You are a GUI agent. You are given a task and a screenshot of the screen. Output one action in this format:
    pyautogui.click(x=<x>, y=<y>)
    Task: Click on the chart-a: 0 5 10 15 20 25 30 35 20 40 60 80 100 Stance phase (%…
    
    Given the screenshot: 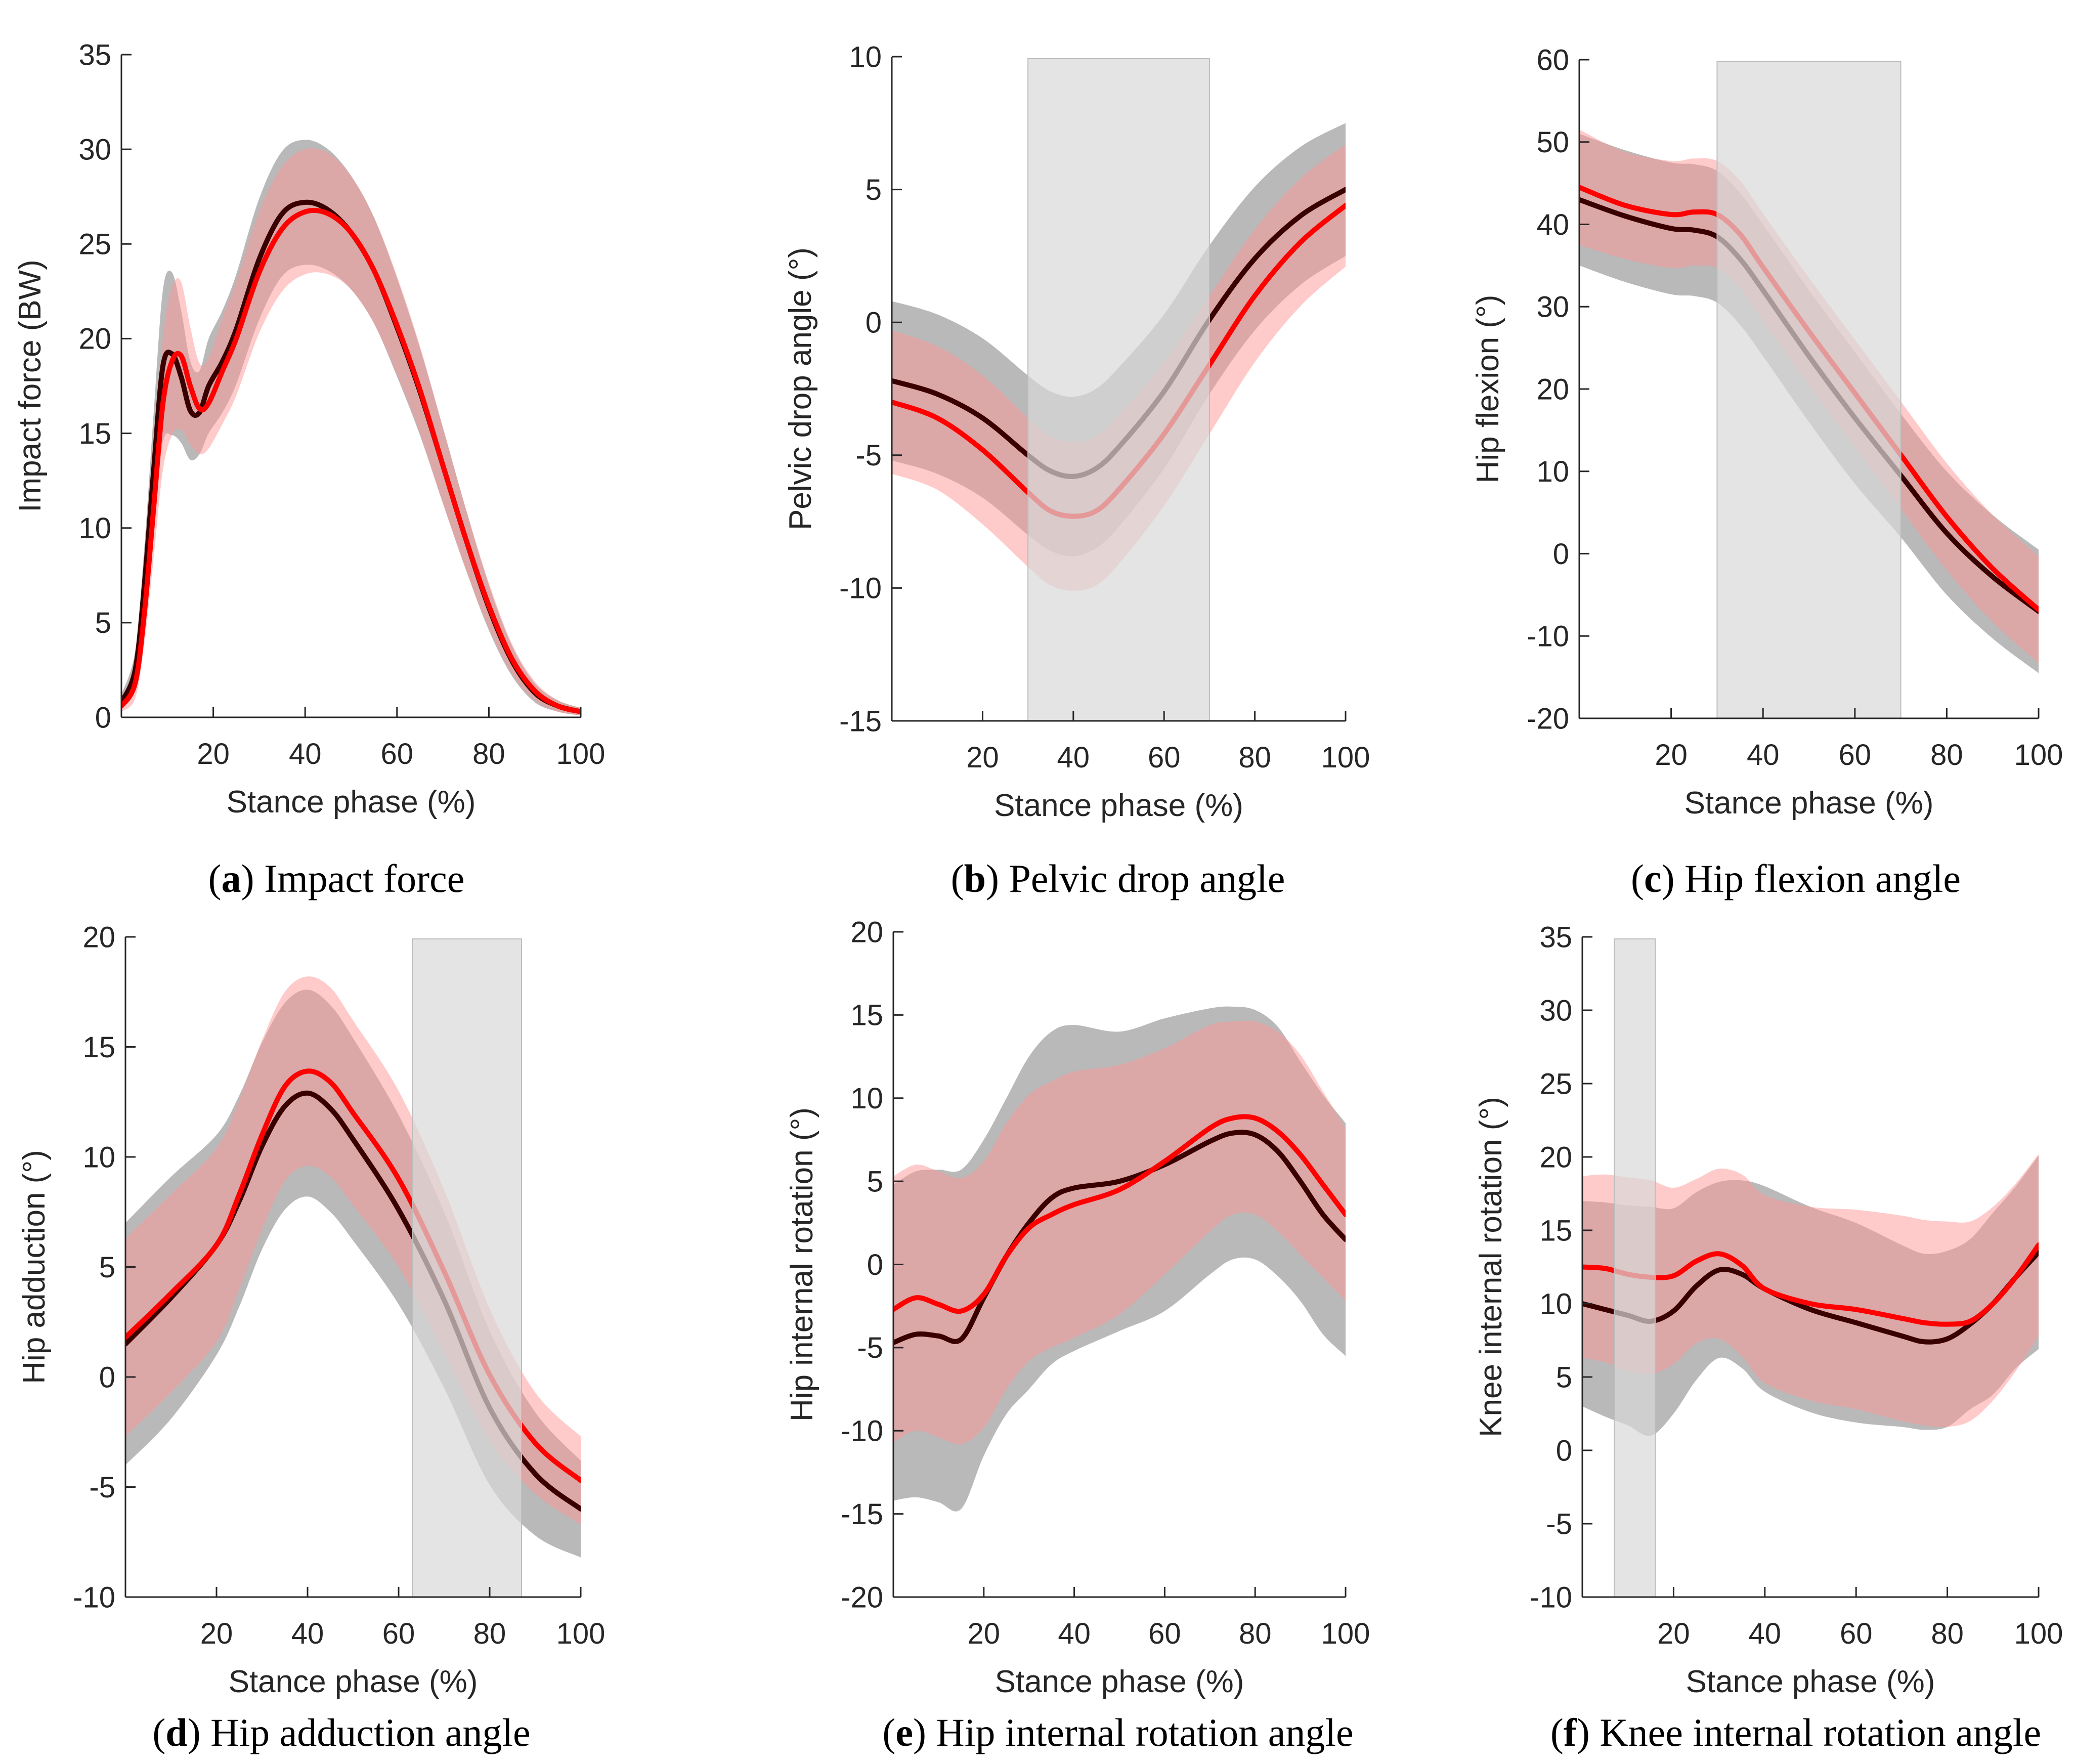 What is the action you would take?
    pyautogui.click(x=309, y=429)
    